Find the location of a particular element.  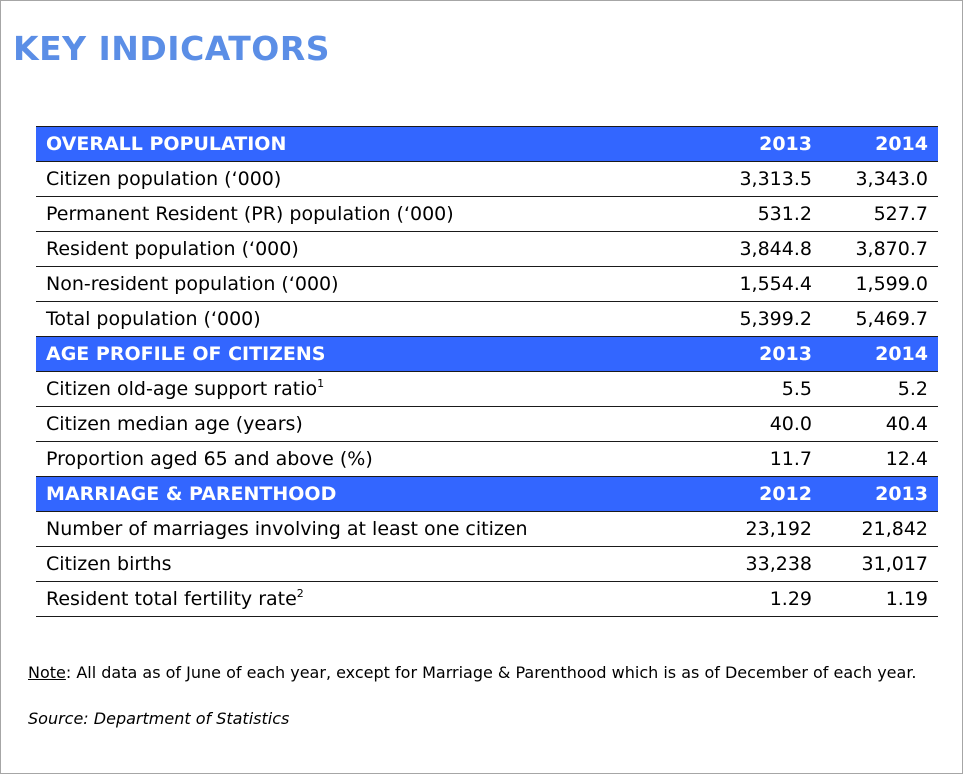

row-label-cell: Citizen births is located at coordinates (371, 564).